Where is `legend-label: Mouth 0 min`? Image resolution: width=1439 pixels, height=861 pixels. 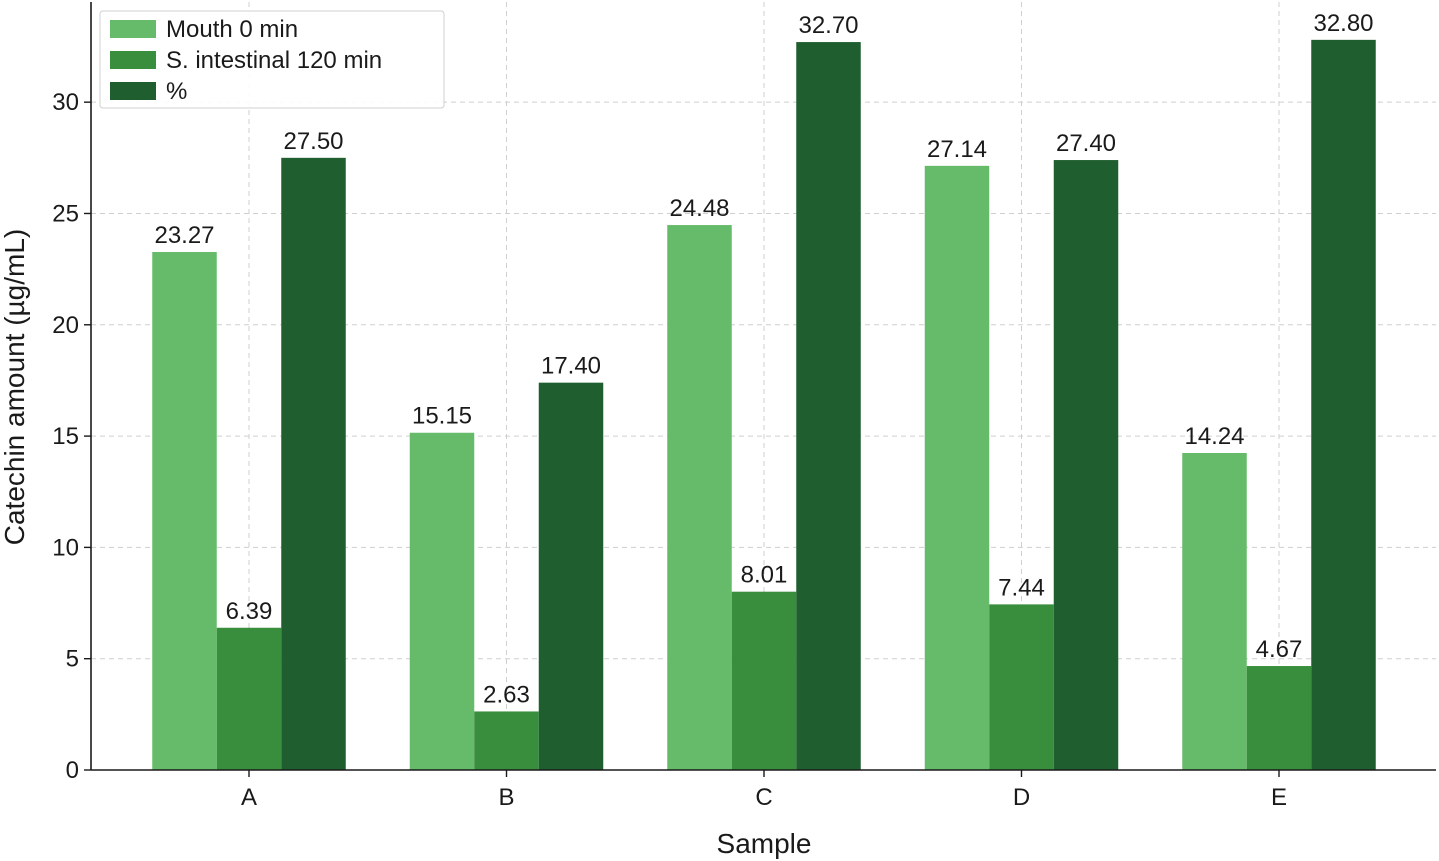
legend-label: Mouth 0 min is located at coordinates (232, 29).